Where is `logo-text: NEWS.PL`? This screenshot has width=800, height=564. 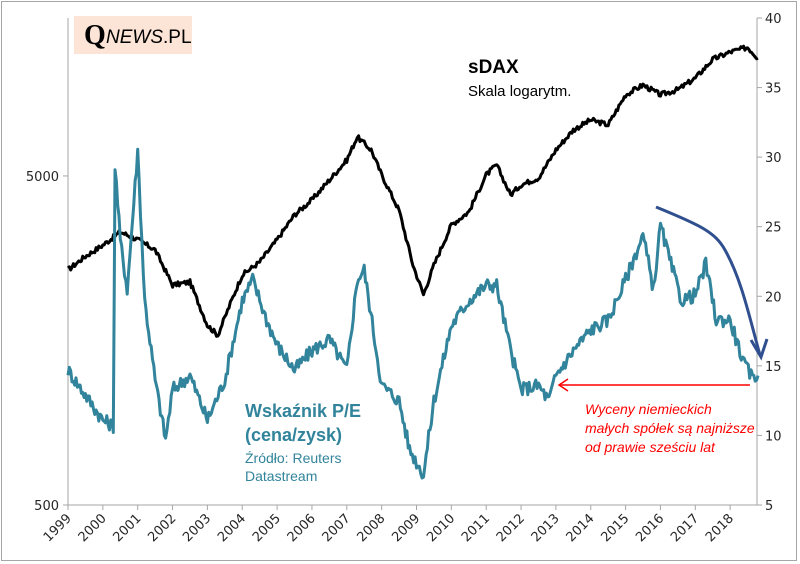
logo-text: NEWS.PL is located at coordinates (149, 38).